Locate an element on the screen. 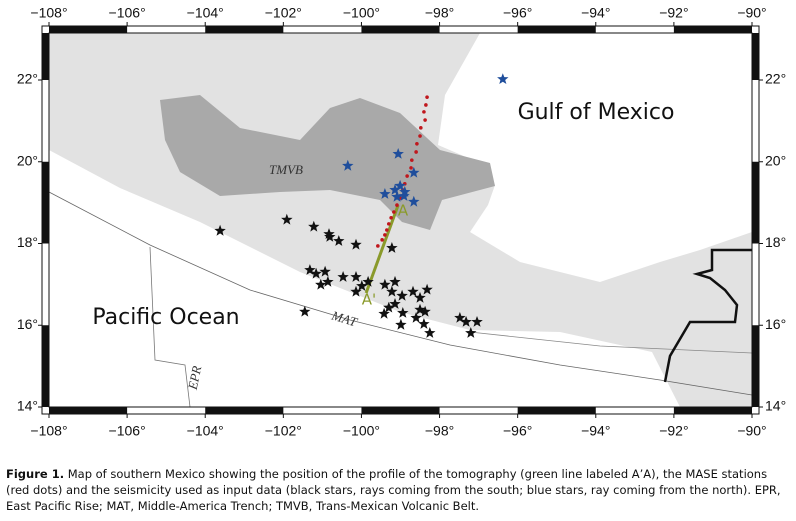 Image resolution: width=796 pixels, height=521 pixels. x-tick-label: −100° is located at coordinates (361, 13).